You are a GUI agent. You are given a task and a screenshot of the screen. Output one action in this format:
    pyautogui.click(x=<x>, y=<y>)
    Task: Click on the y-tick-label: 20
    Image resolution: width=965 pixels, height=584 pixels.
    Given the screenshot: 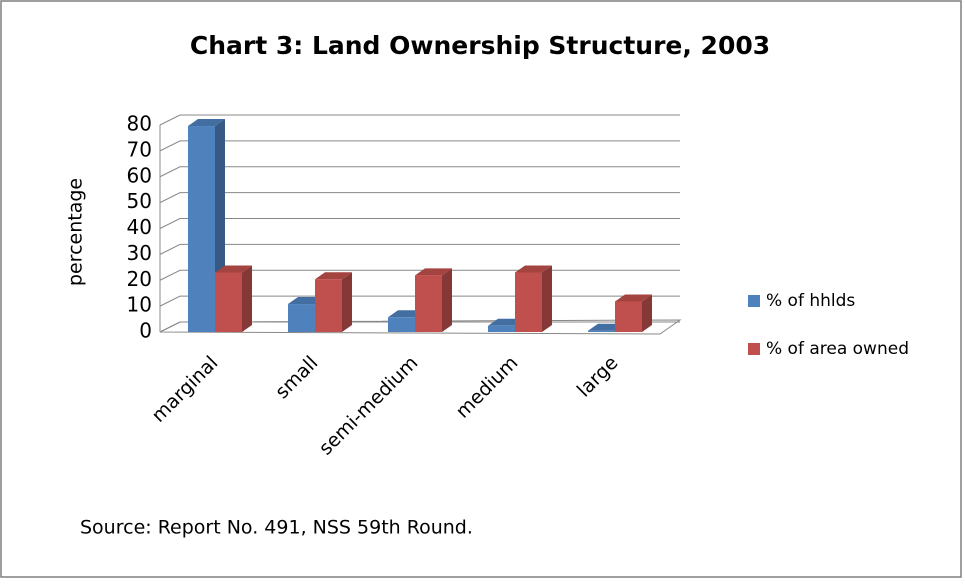 What is the action you would take?
    pyautogui.click(x=139, y=279)
    